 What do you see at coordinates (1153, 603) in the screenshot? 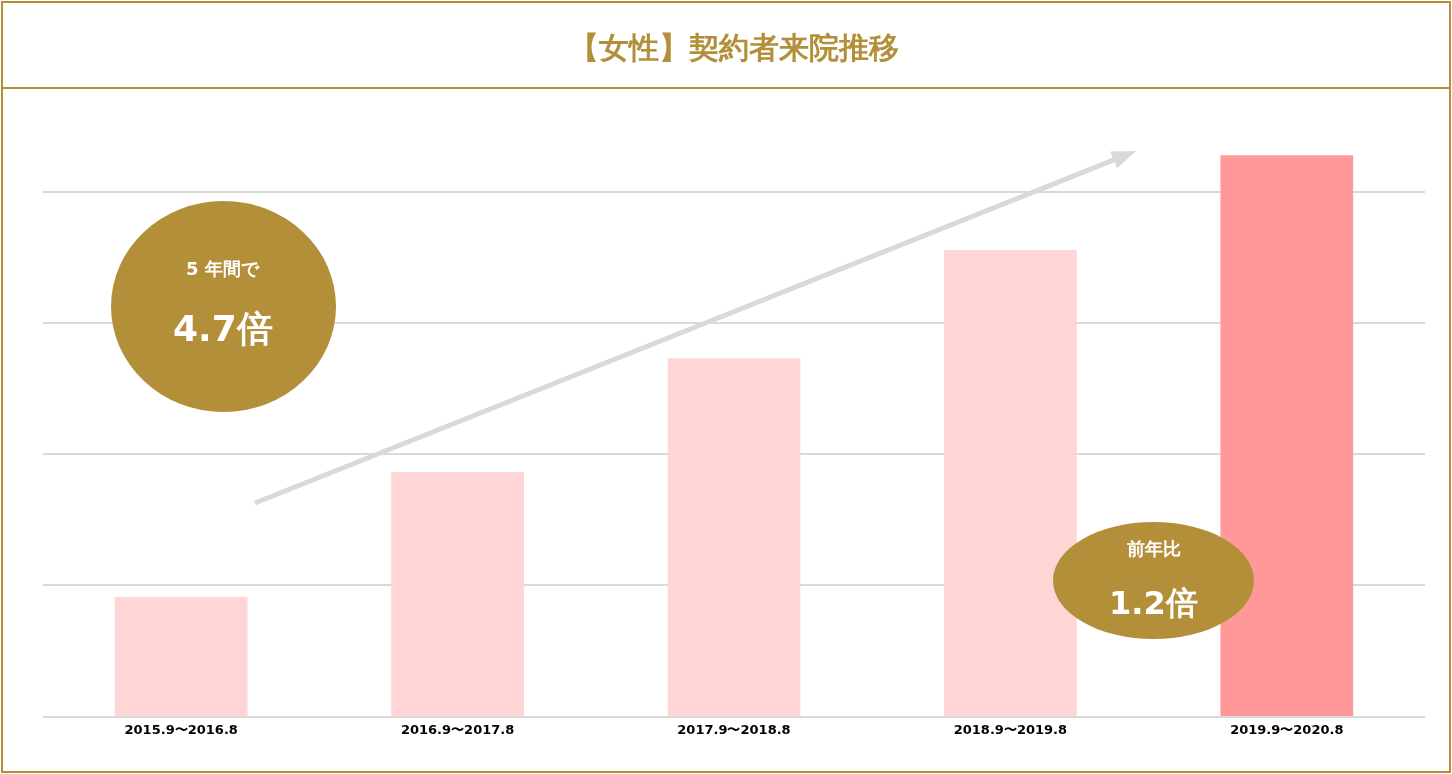
I see `annotation: 1.2倍` at bounding box center [1153, 603].